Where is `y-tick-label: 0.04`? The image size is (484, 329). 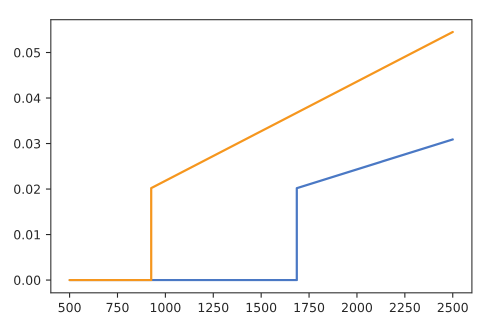
y-tick-label: 0.04 is located at coordinates (27, 98).